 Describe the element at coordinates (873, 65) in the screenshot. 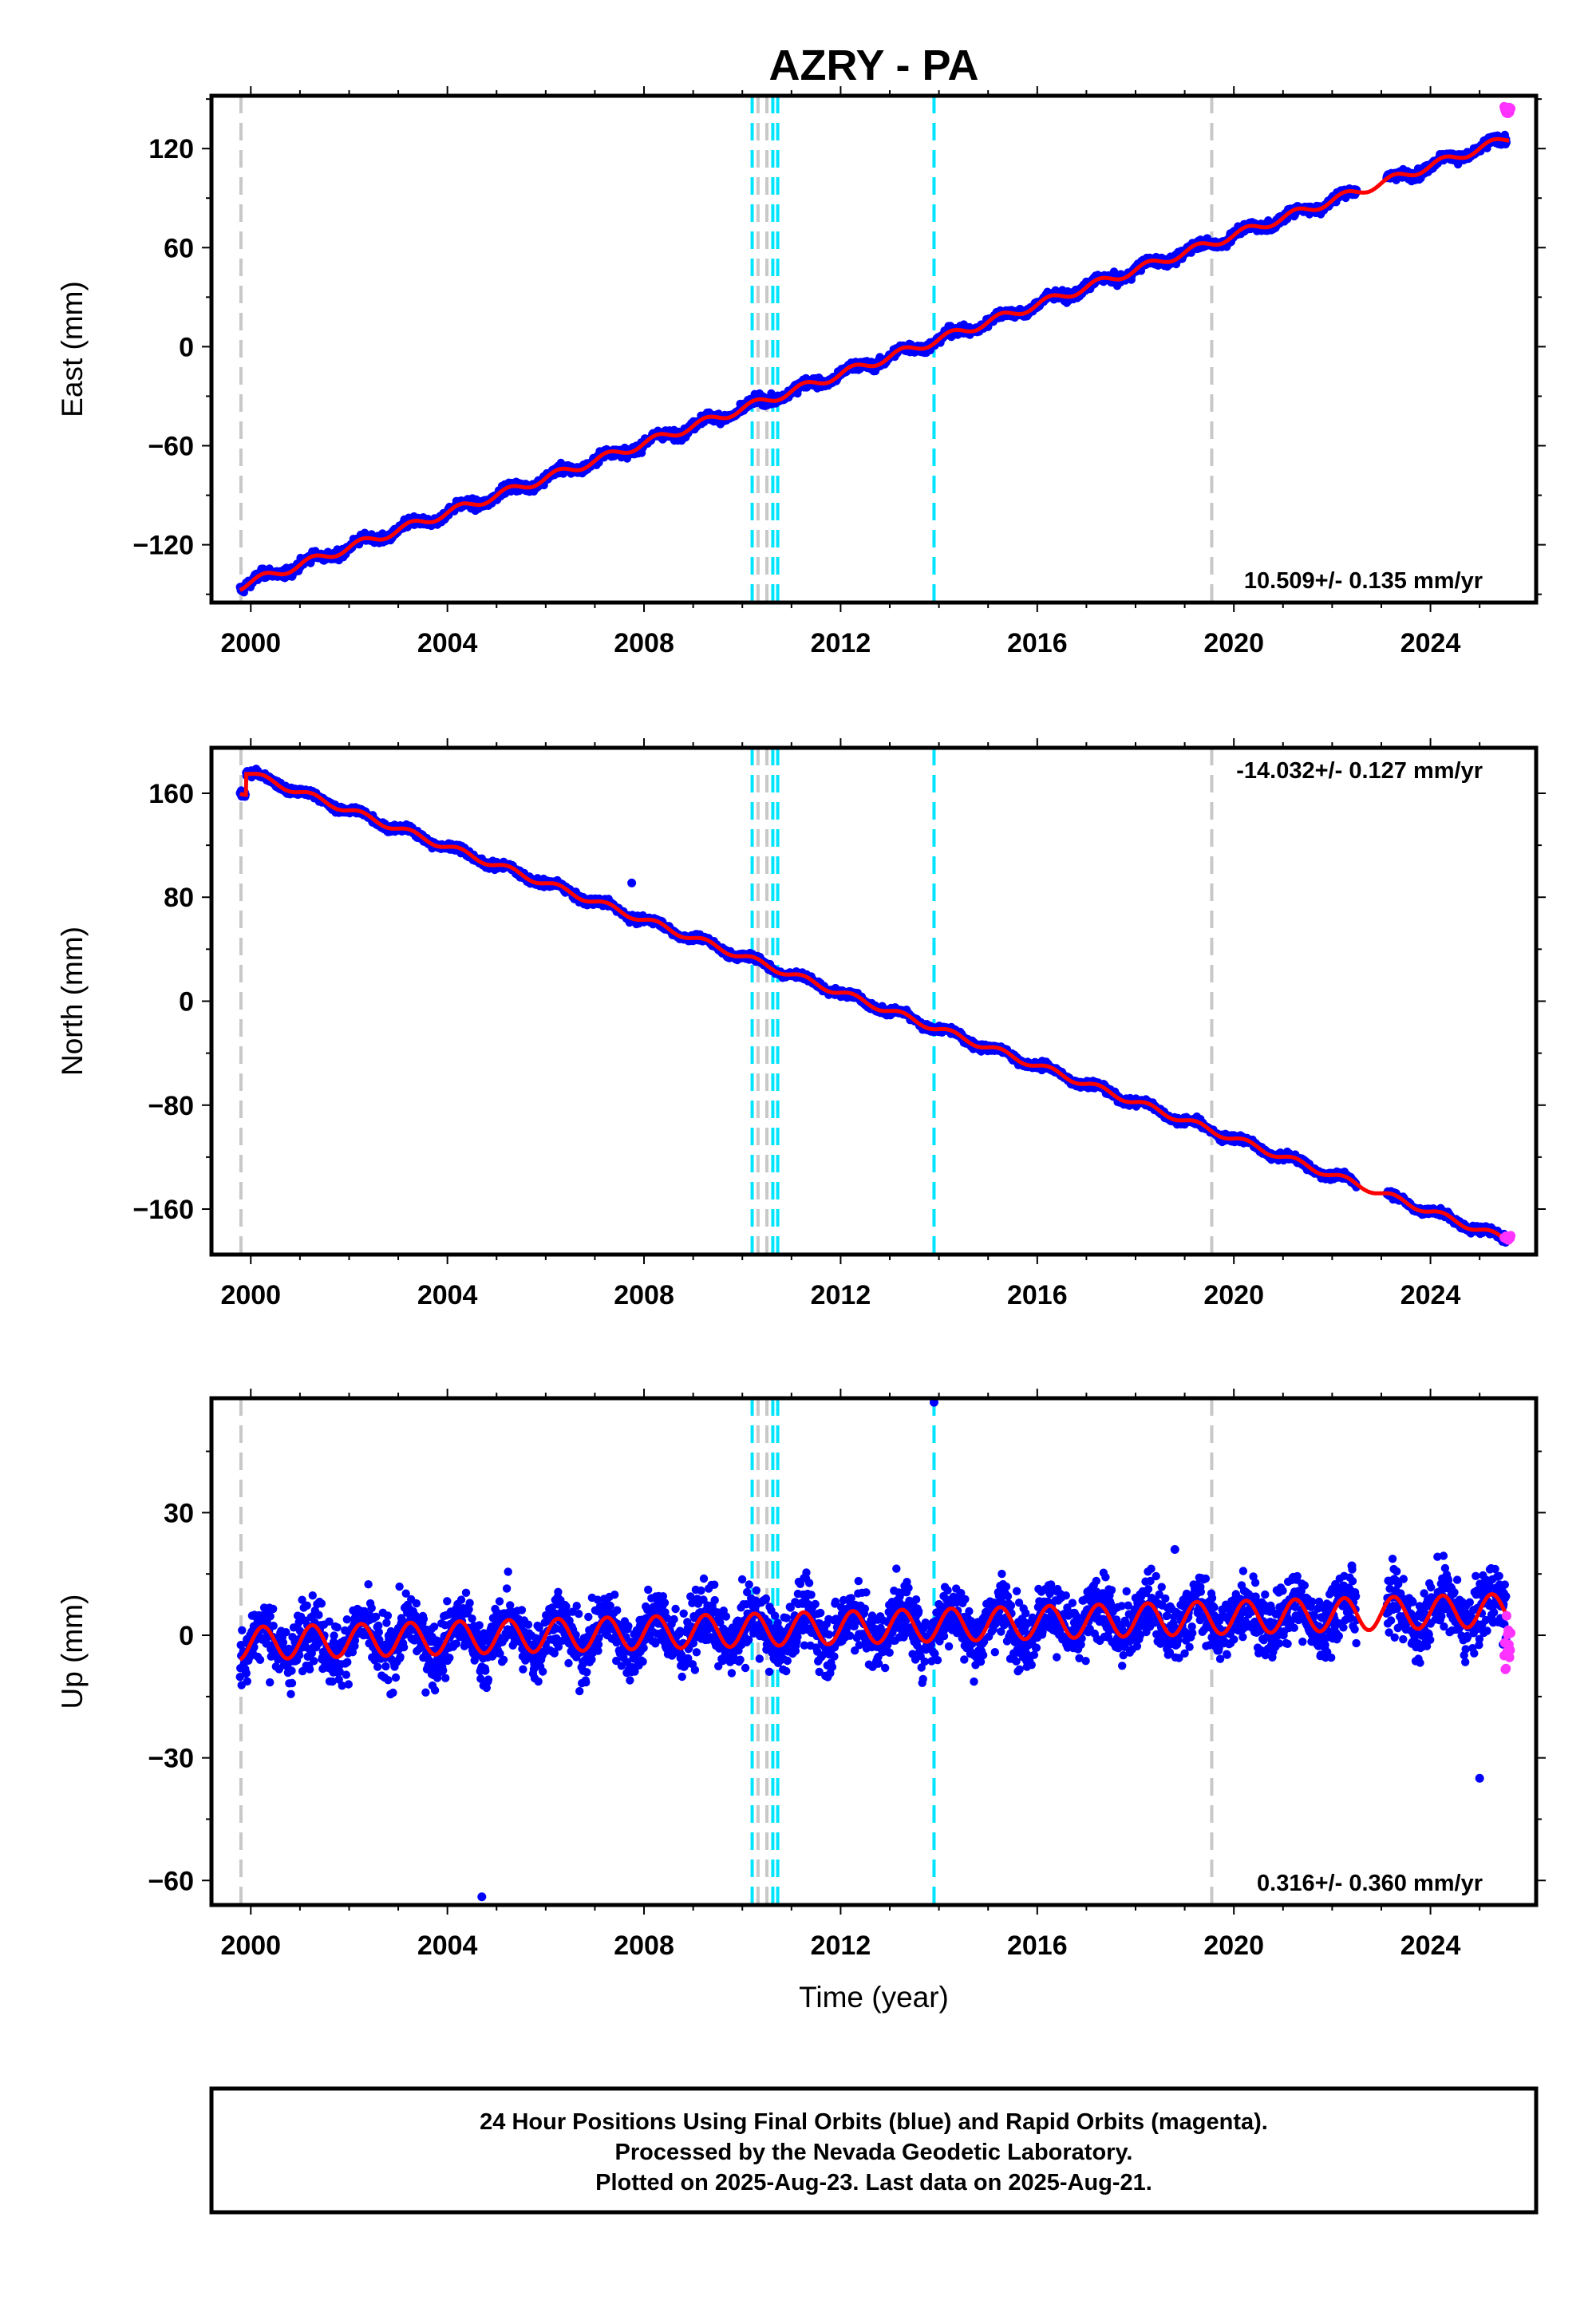

I see `chart-title: AZRY - PA` at that location.